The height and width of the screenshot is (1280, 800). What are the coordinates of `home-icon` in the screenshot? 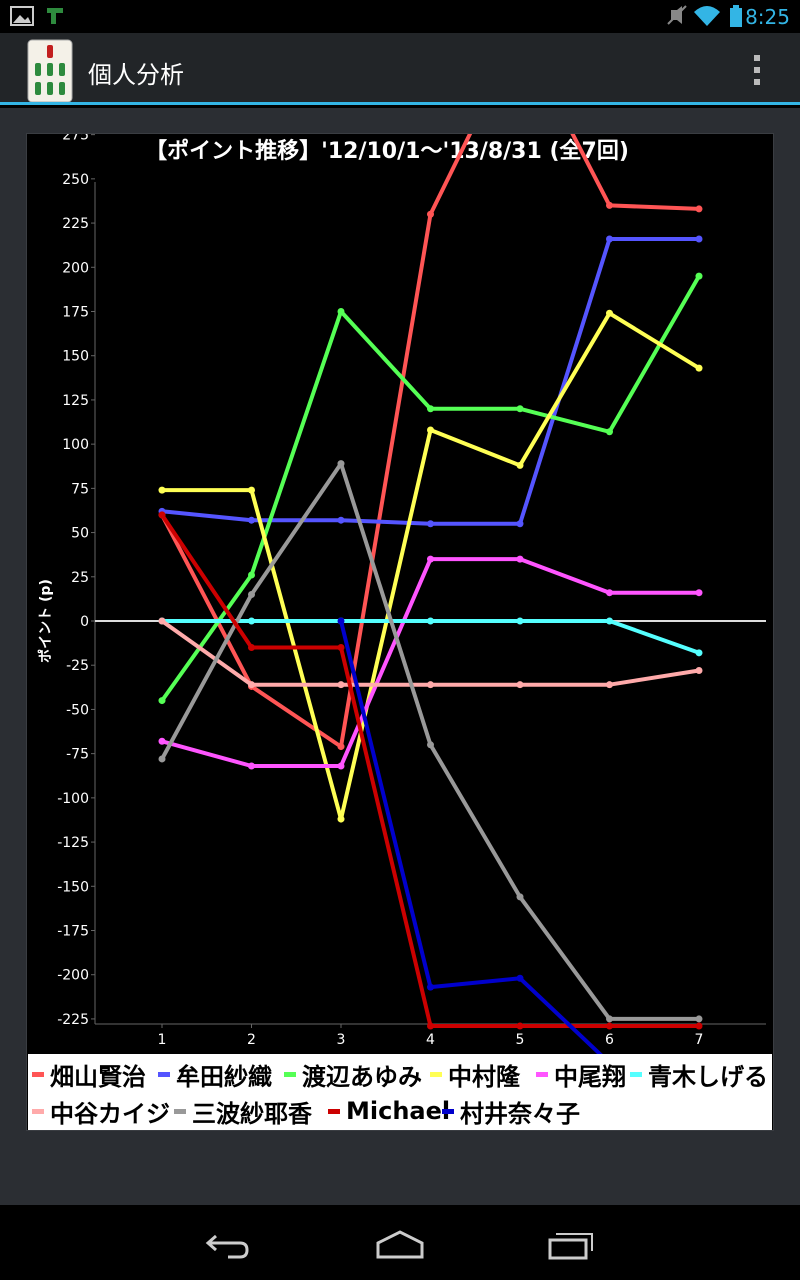 It's located at (400, 1244).